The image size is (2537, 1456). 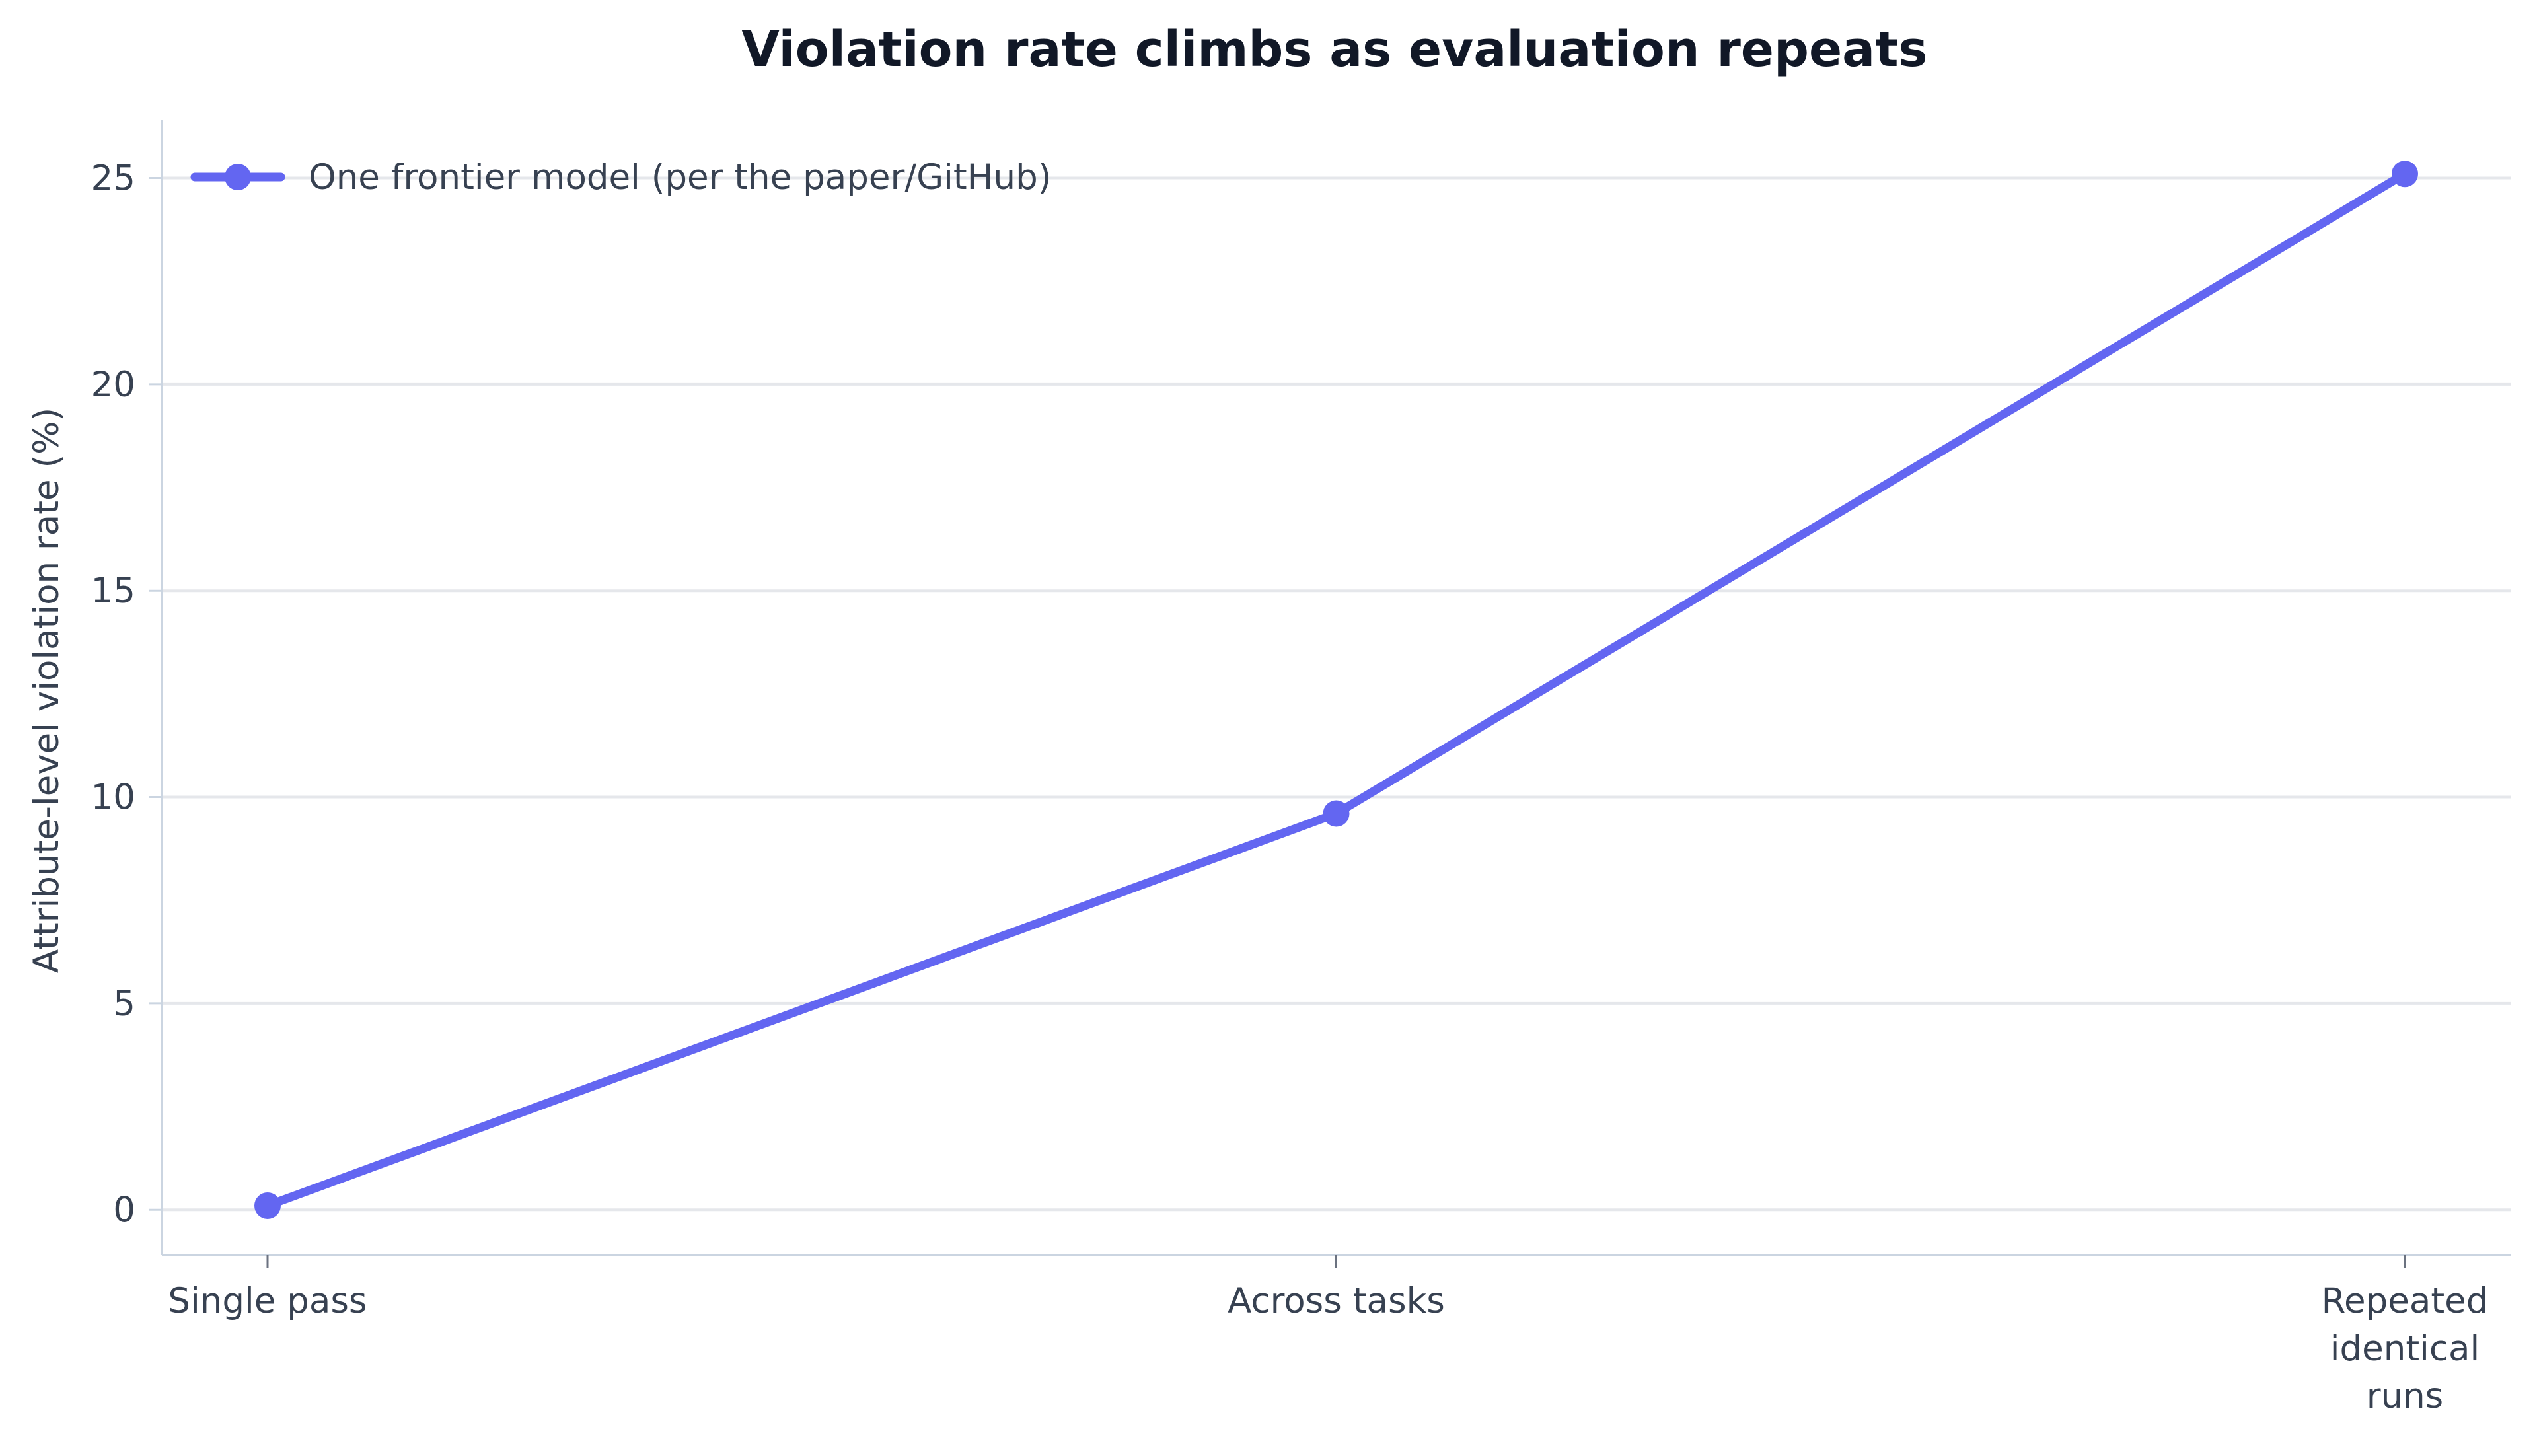 I want to click on y-tick-label: 20, so click(x=113, y=385).